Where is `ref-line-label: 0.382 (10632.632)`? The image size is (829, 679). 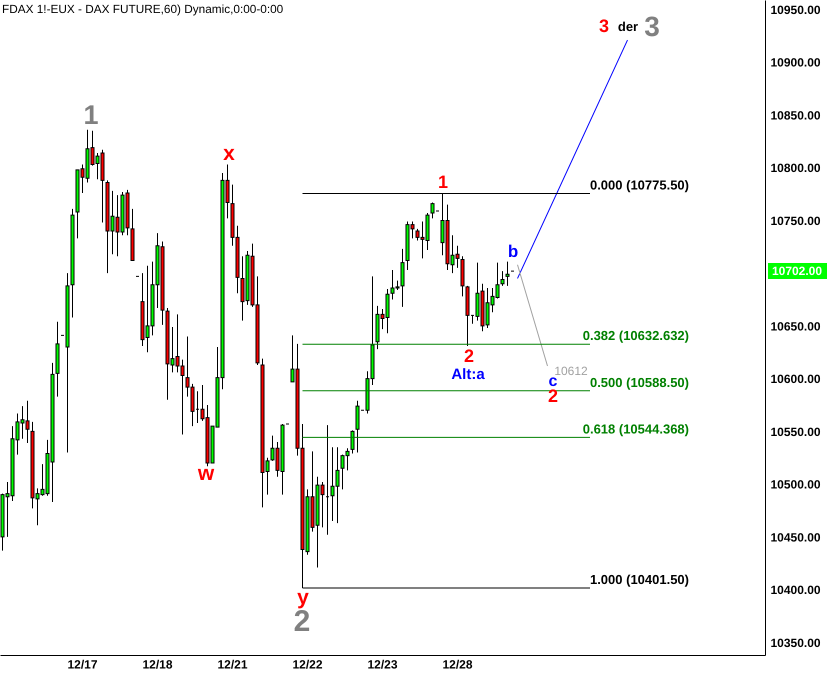
ref-line-label: 0.382 (10632.632) is located at coordinates (635, 336).